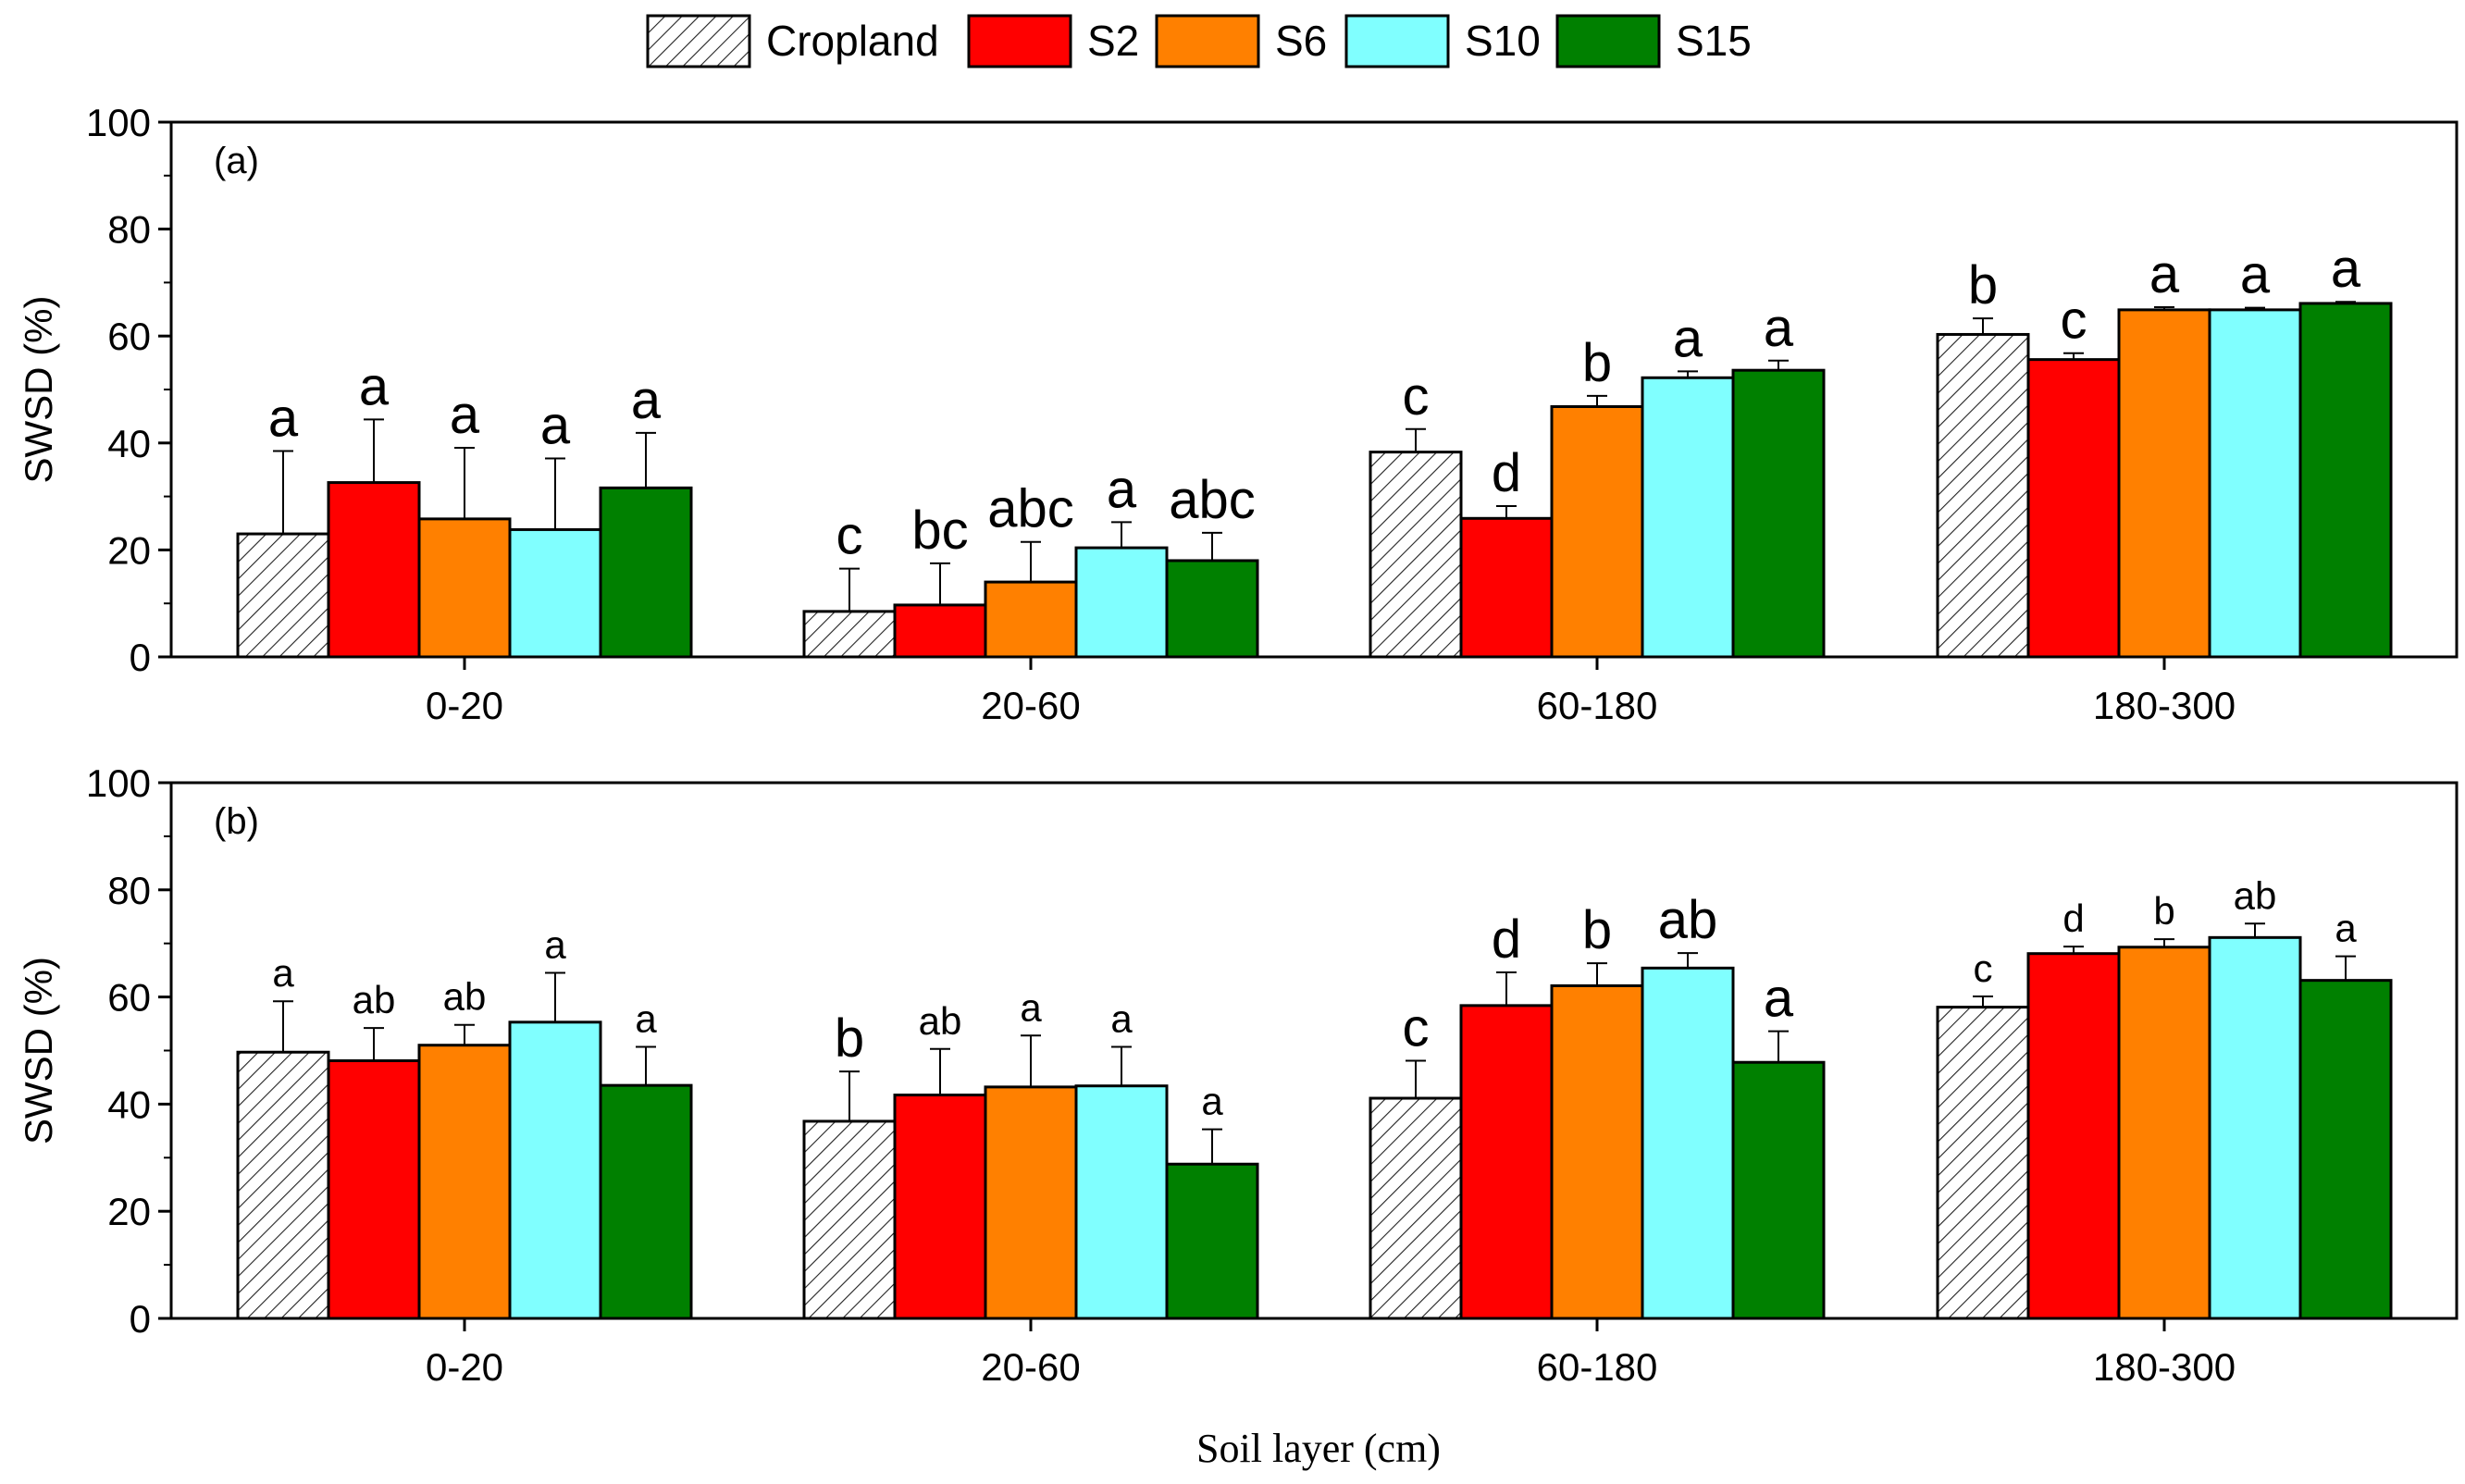 The width and height of the screenshot is (2465, 1484). I want to click on legend-swatch-cropland, so click(699, 41).